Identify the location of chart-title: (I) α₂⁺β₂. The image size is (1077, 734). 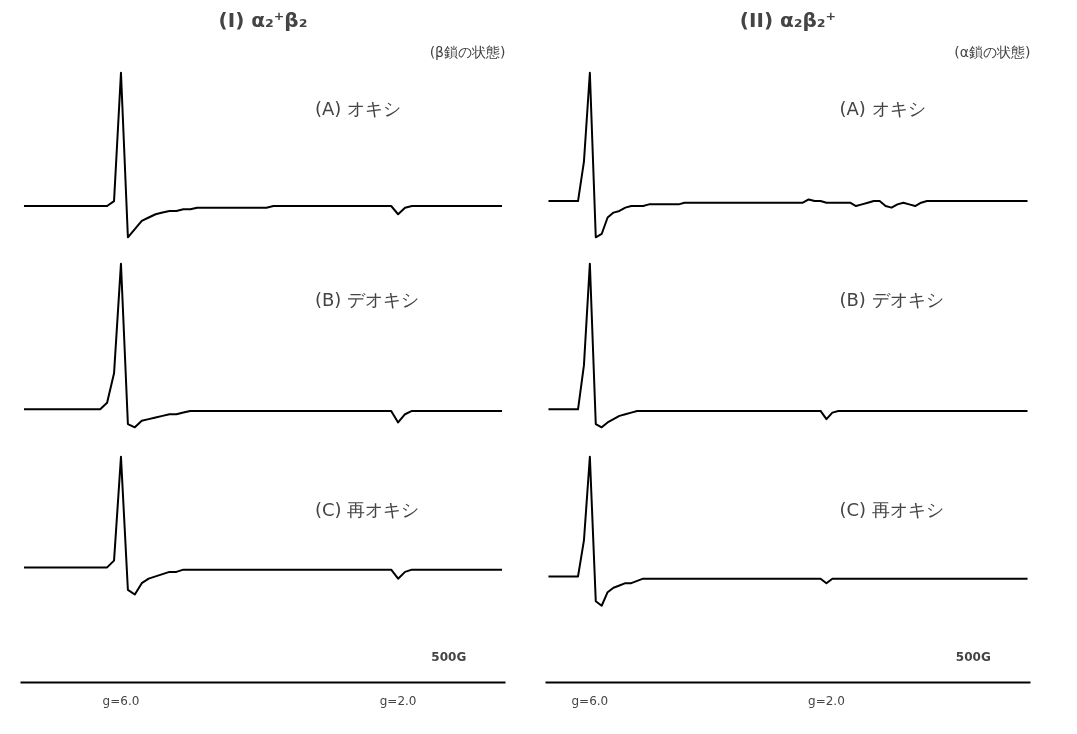
(263, 19).